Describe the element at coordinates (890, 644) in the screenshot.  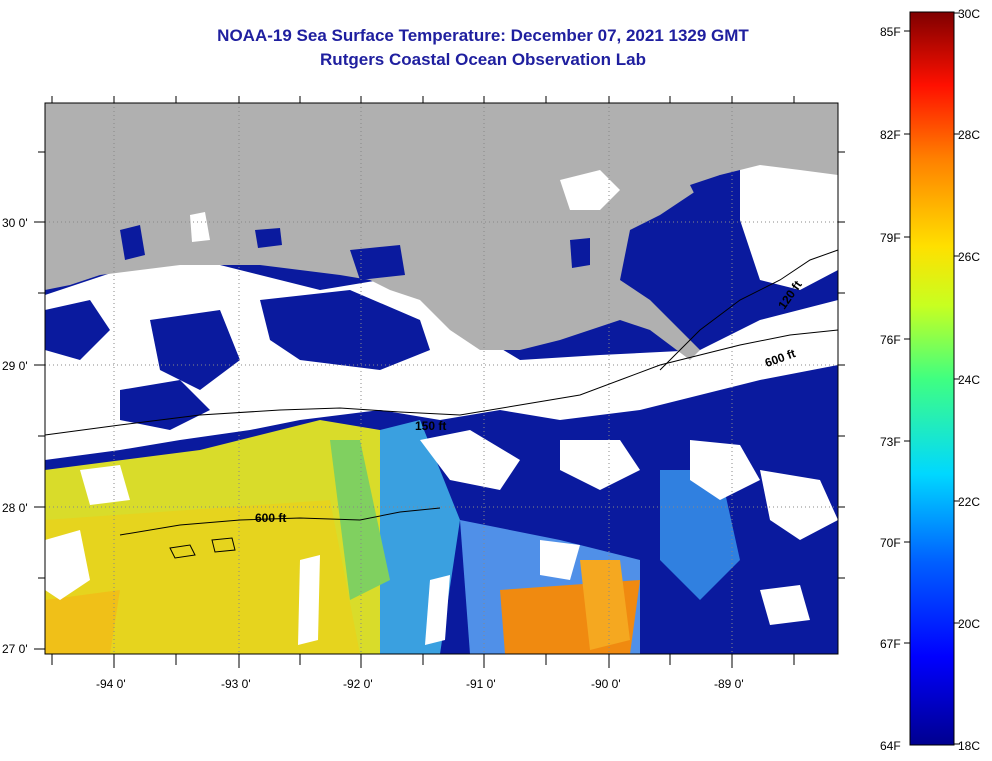
I see `colorbar-f-67: 67F` at that location.